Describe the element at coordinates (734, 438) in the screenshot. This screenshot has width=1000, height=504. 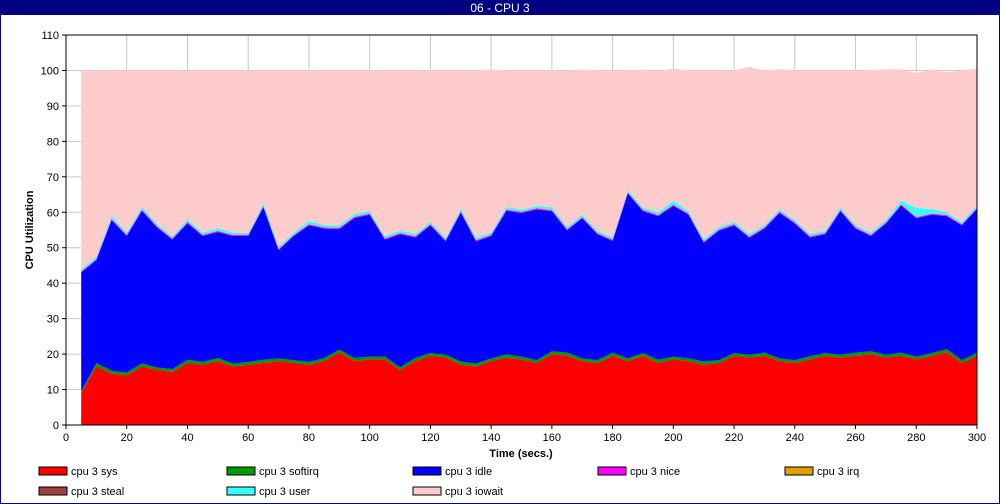
I see `x-tick-label: 220` at that location.